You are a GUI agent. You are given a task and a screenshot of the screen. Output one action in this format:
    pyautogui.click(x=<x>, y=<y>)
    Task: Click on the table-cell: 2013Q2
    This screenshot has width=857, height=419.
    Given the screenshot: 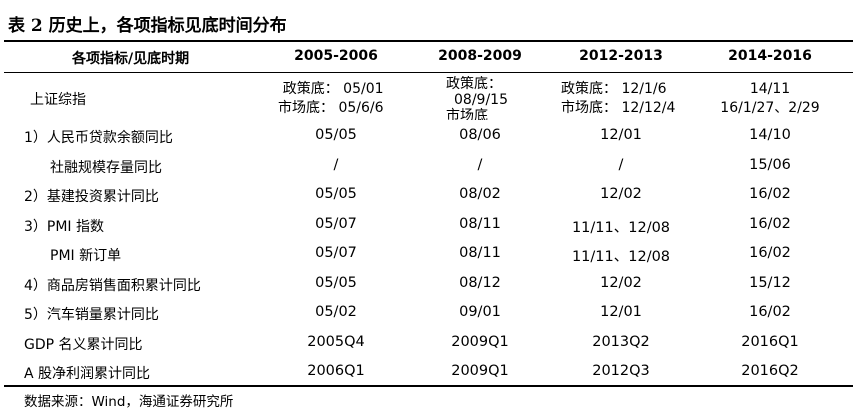 What is the action you would take?
    pyautogui.click(x=621, y=342)
    